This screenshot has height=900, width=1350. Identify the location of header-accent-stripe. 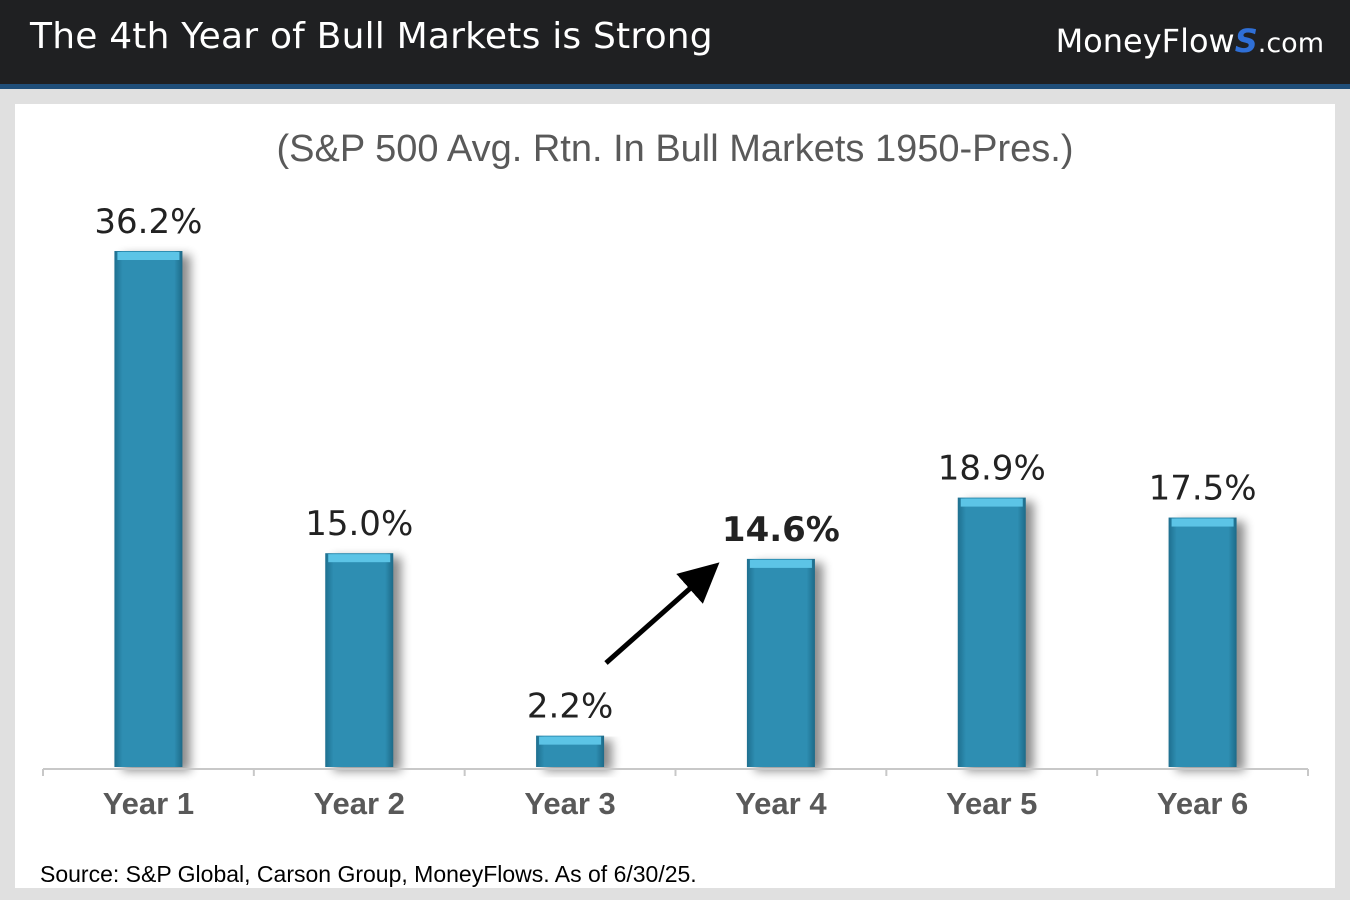
(675, 86).